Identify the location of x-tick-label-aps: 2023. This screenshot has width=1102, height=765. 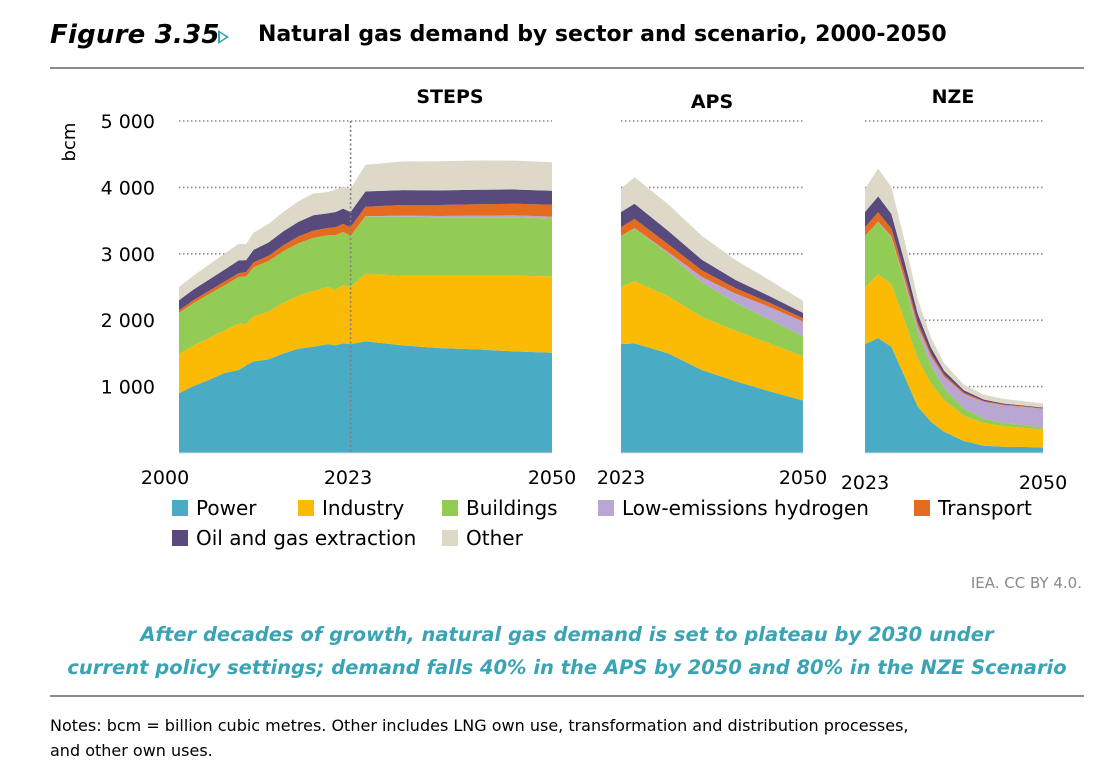
(621, 478).